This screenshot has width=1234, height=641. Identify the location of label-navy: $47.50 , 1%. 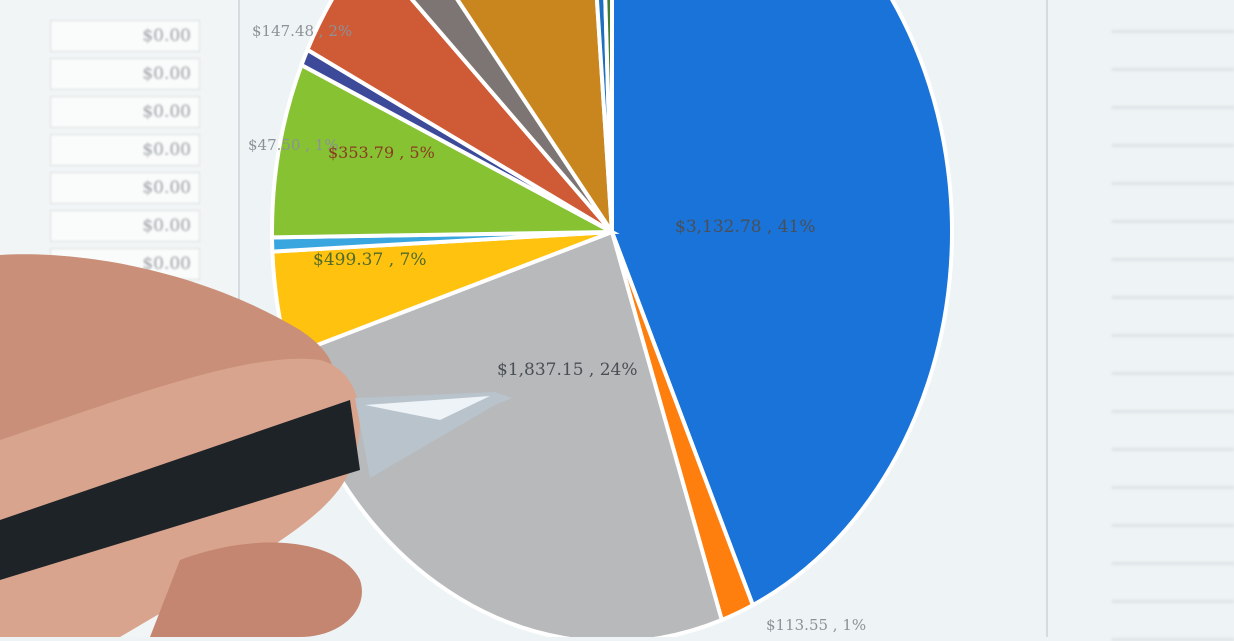
(293, 145).